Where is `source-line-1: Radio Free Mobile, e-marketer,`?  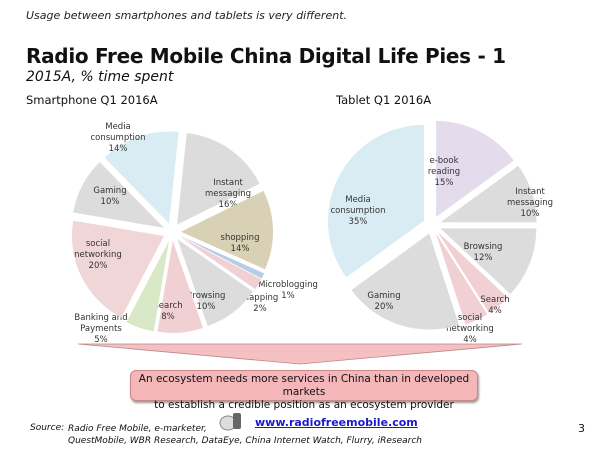 source-line-1: Radio Free Mobile, e-marketer, is located at coordinates (137, 429).